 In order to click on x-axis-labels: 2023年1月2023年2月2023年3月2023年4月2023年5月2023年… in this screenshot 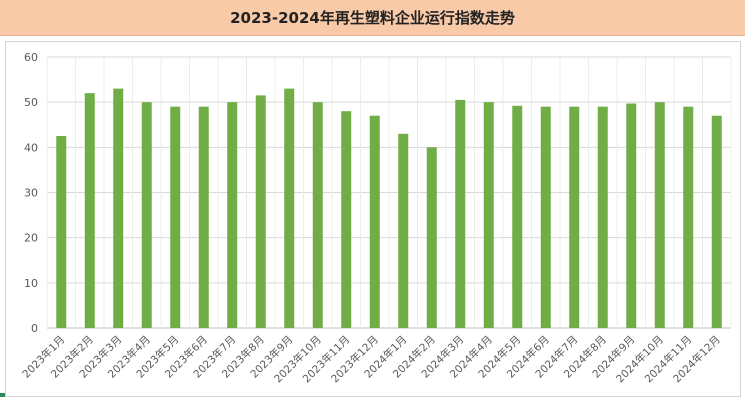, I will do `click(371, 359)`.